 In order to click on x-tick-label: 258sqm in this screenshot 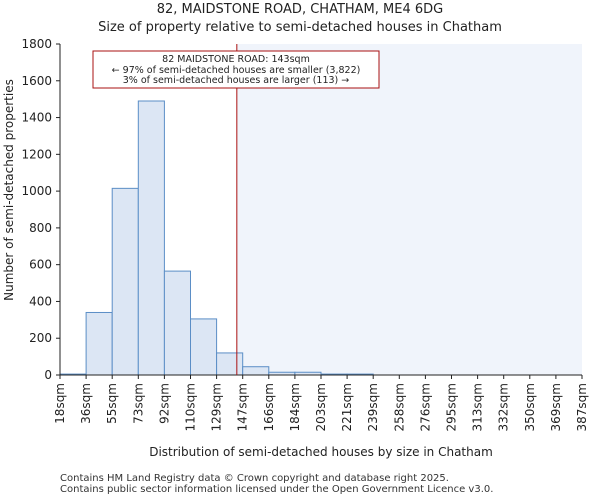, I will do `click(399, 407)`.